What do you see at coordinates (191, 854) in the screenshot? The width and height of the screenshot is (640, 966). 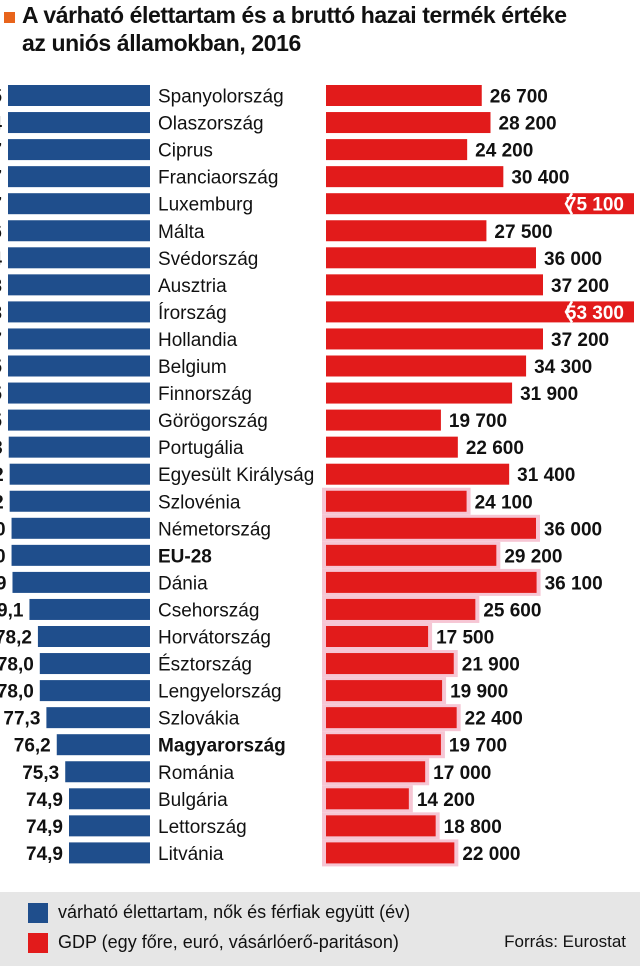 I see `country-label-28: Litvánia` at bounding box center [191, 854].